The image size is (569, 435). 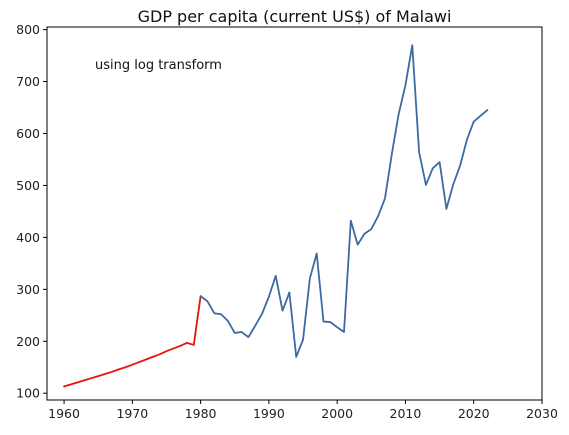 What do you see at coordinates (28, 237) in the screenshot?
I see `y-tick-label: 400` at bounding box center [28, 237].